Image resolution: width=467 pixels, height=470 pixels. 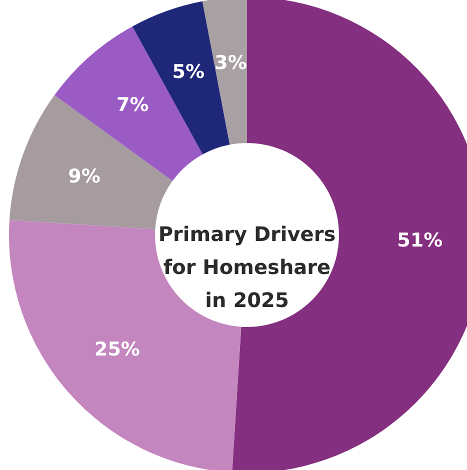 I want to click on text: Primary Drivers for Homeshare in 2025, so click(x=247, y=267).